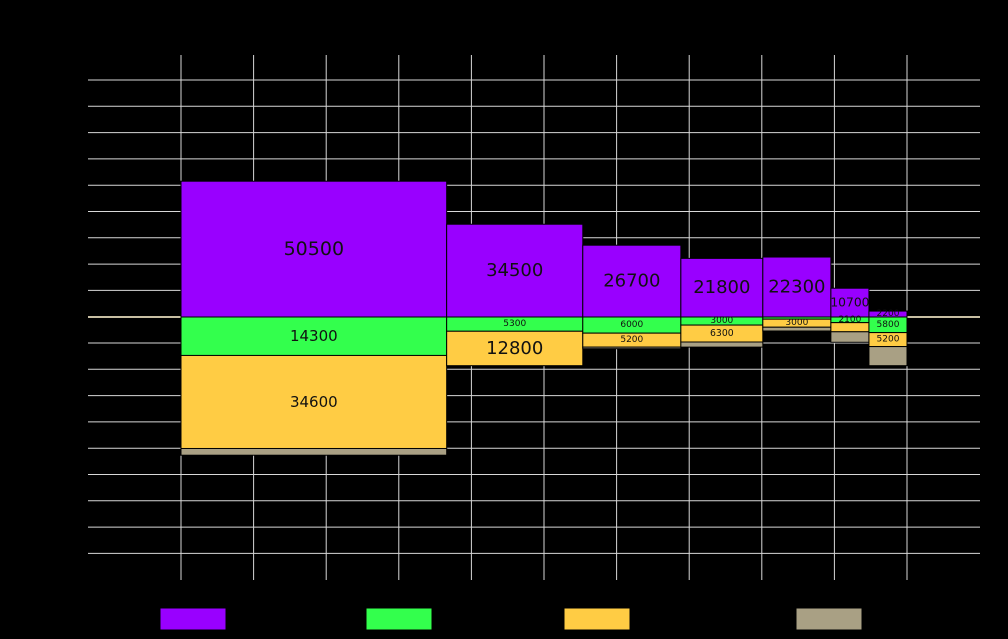 Image resolution: width=1008 pixels, height=639 pixels. What do you see at coordinates (849, 303) in the screenshot?
I see `data-label: 10700` at bounding box center [849, 303].